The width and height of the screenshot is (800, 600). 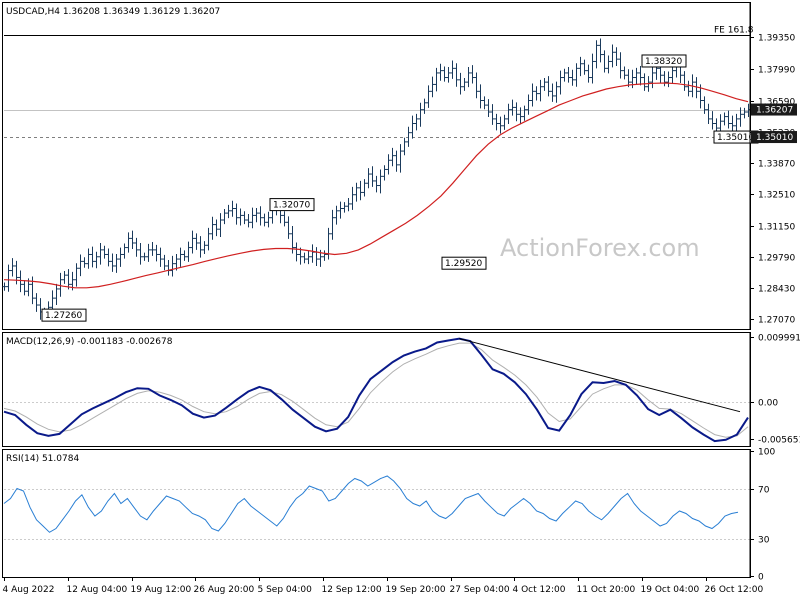 What do you see at coordinates (416, 590) in the screenshot?
I see `x-tick-label: 19 Sep 20:00` at bounding box center [416, 590].